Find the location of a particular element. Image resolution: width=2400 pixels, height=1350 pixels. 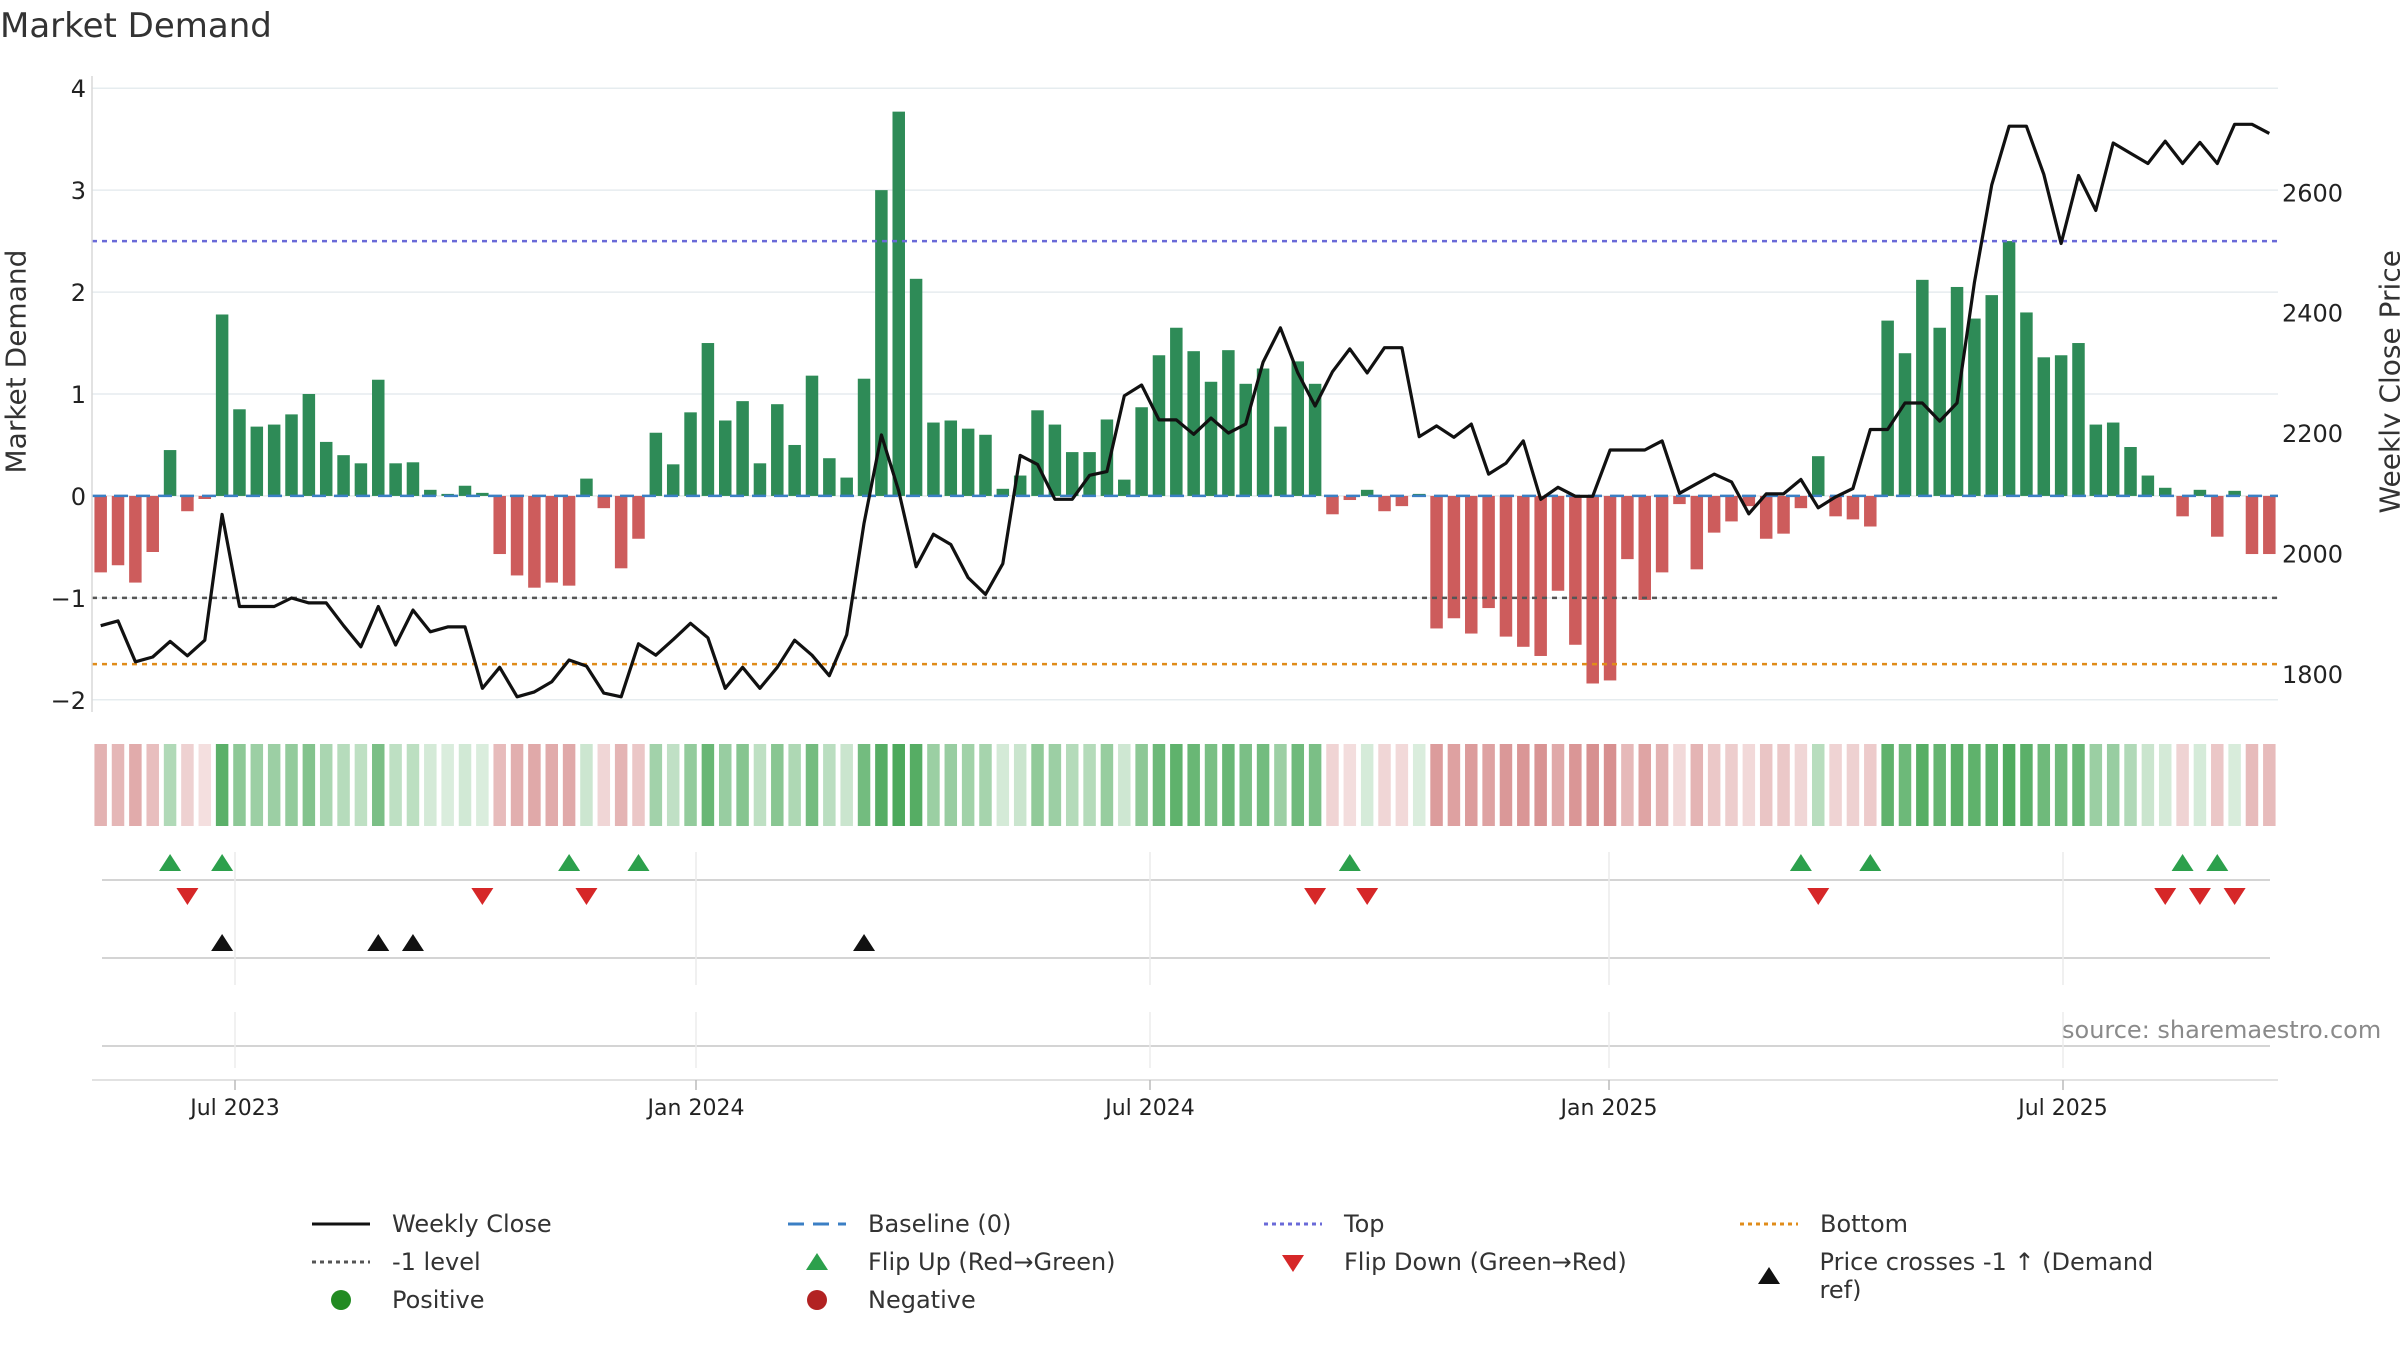

legend-negative: Negative is located at coordinates (881, 1300).